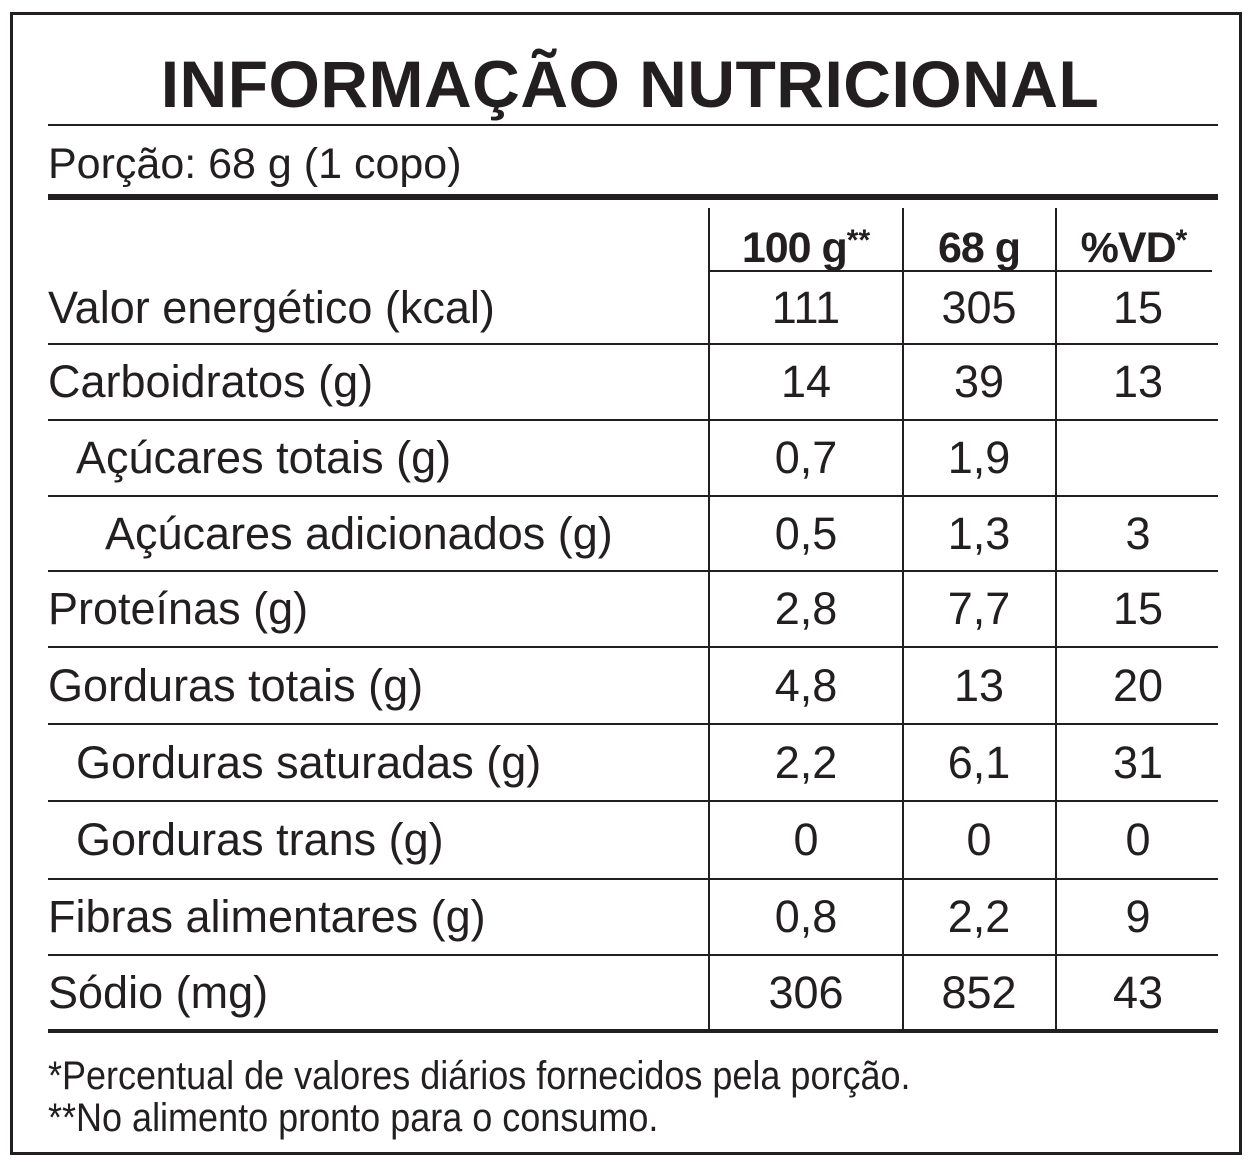 Image resolution: width=1260 pixels, height=1172 pixels. I want to click on value-per-100g: 0,5, so click(806, 533).